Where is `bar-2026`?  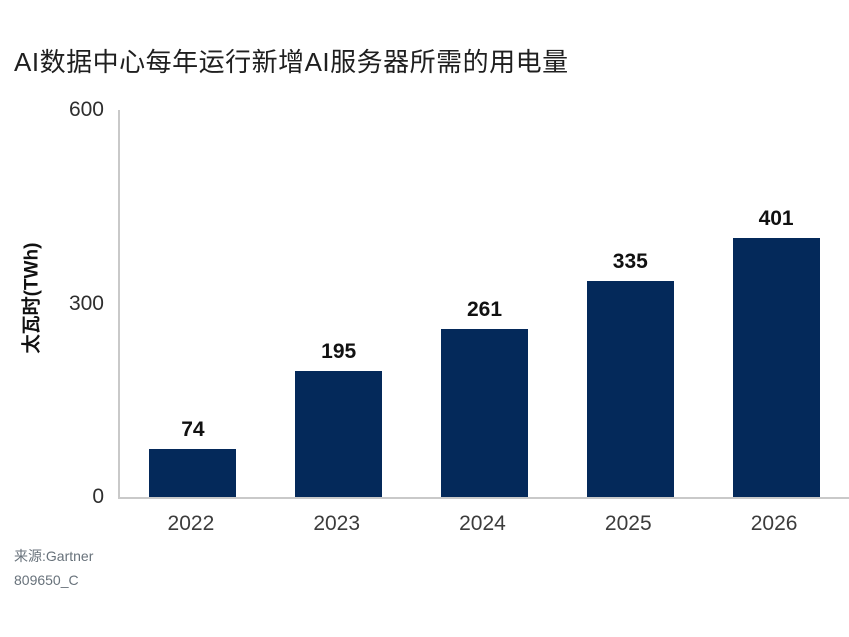 bar-2026 is located at coordinates (776, 367).